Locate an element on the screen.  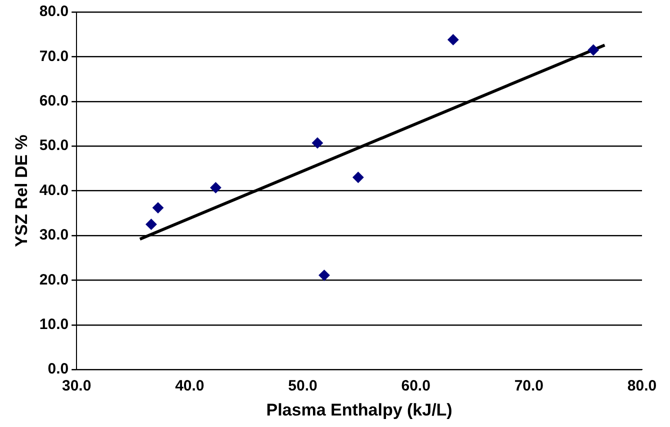
x-tick-label: 80.0 is located at coordinates (642, 386).